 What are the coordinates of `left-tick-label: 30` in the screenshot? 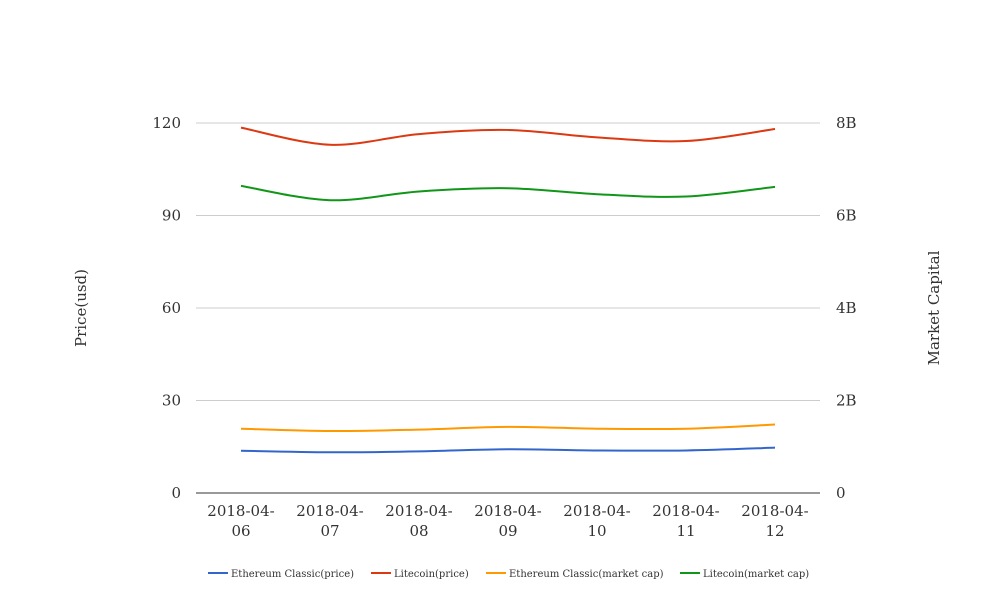 It's located at (171, 401).